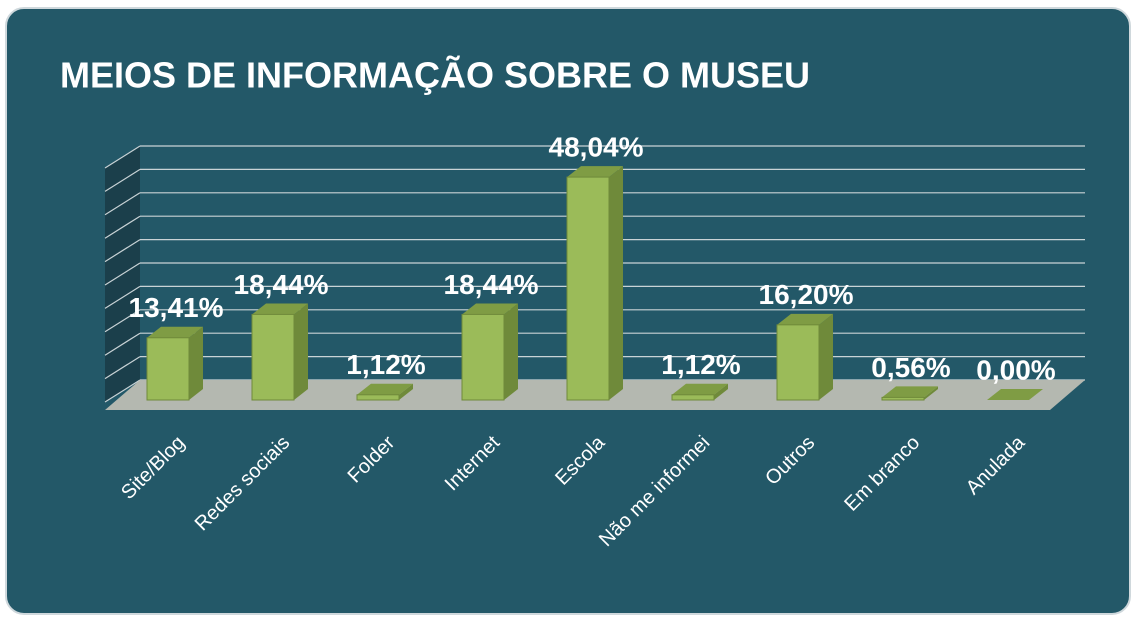 The width and height of the screenshot is (1136, 620). I want to click on value-label: 13,41%, so click(176, 307).